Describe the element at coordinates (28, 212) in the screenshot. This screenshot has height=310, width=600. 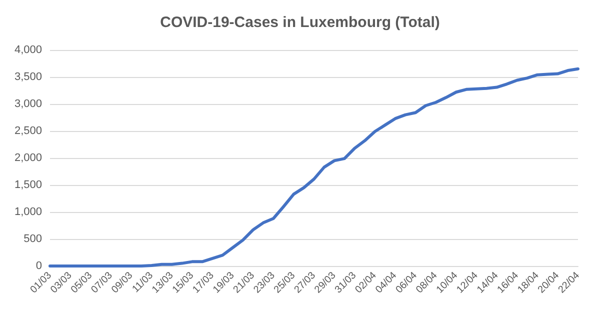
I see `y-tick-label: 1,000` at that location.